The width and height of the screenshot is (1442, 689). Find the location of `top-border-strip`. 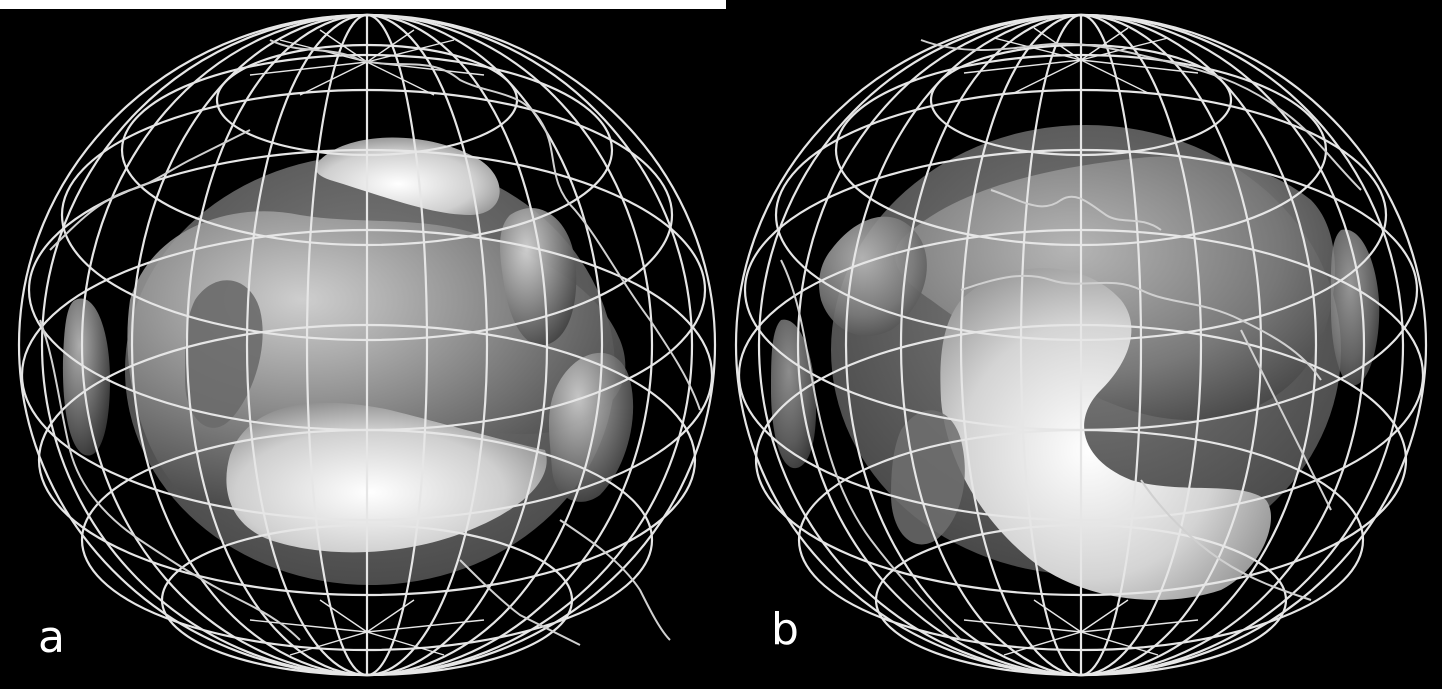

top-border-strip is located at coordinates (363, 4).